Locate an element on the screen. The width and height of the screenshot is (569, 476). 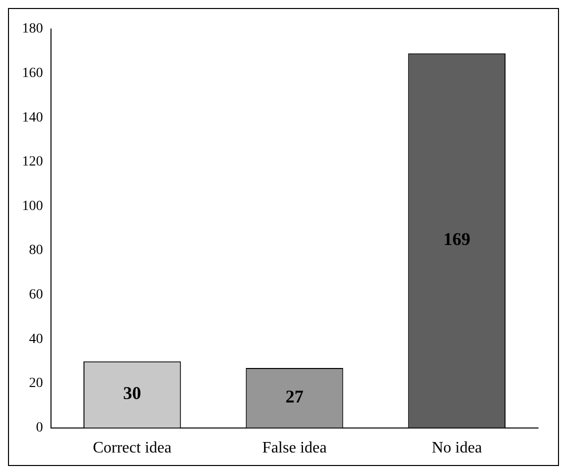
data-label: 169 is located at coordinates (456, 239).